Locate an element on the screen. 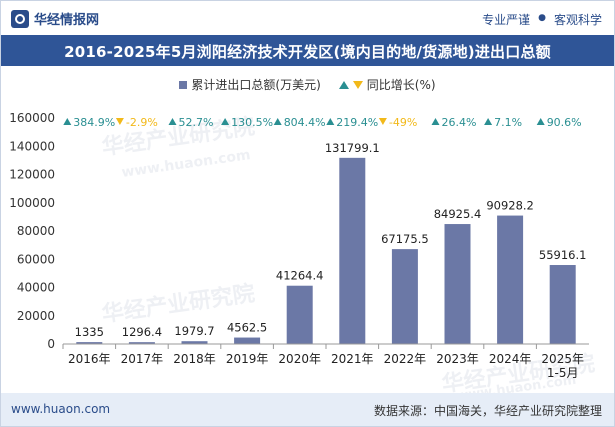  footer-website: www.huaon.com is located at coordinates (61, 409).